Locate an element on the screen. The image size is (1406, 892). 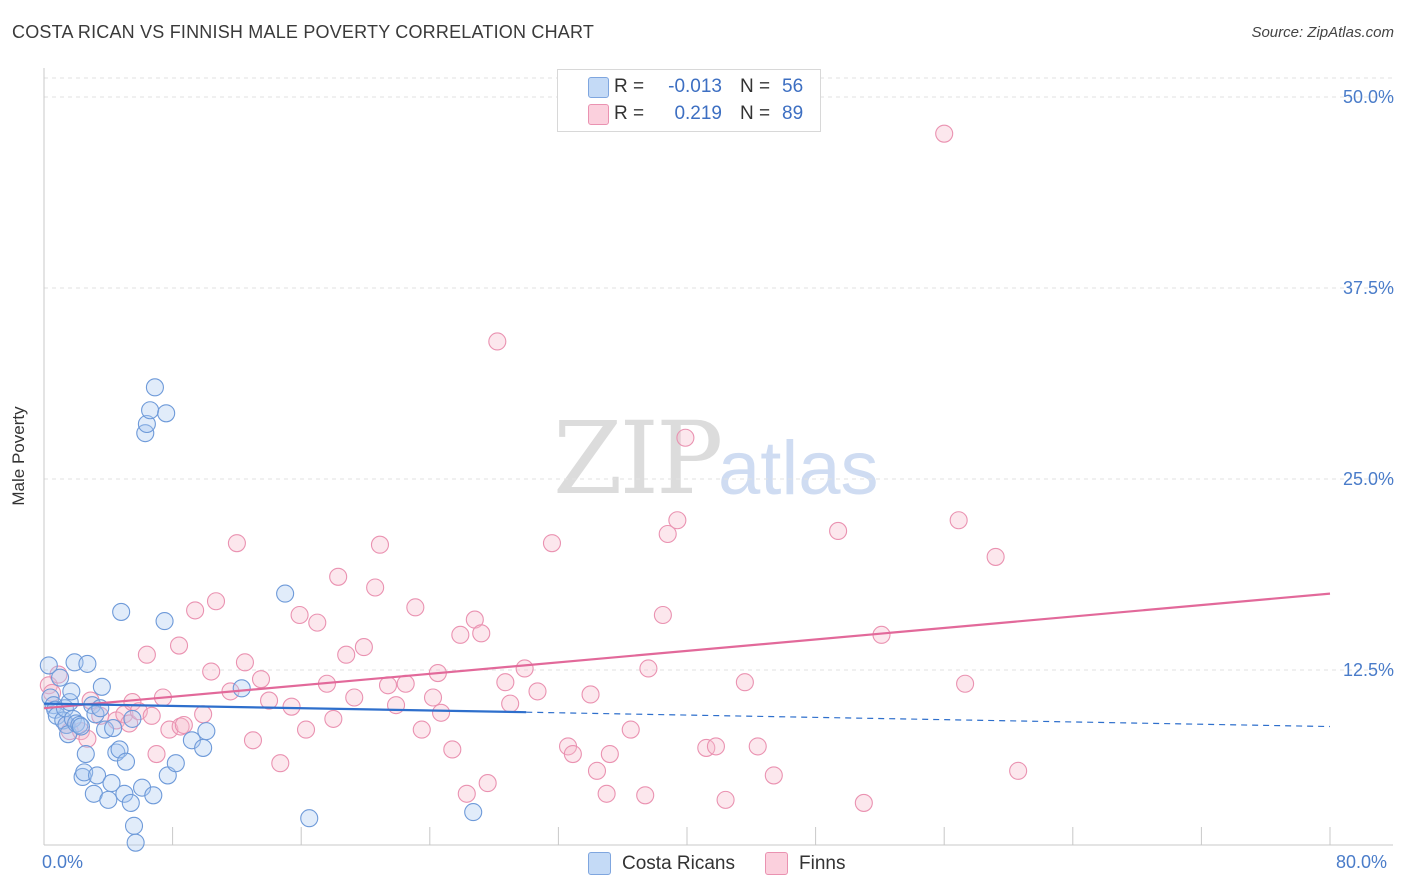
legend-row-finns: R = 0.219 N = 89 is located at coordinates (695, 114).